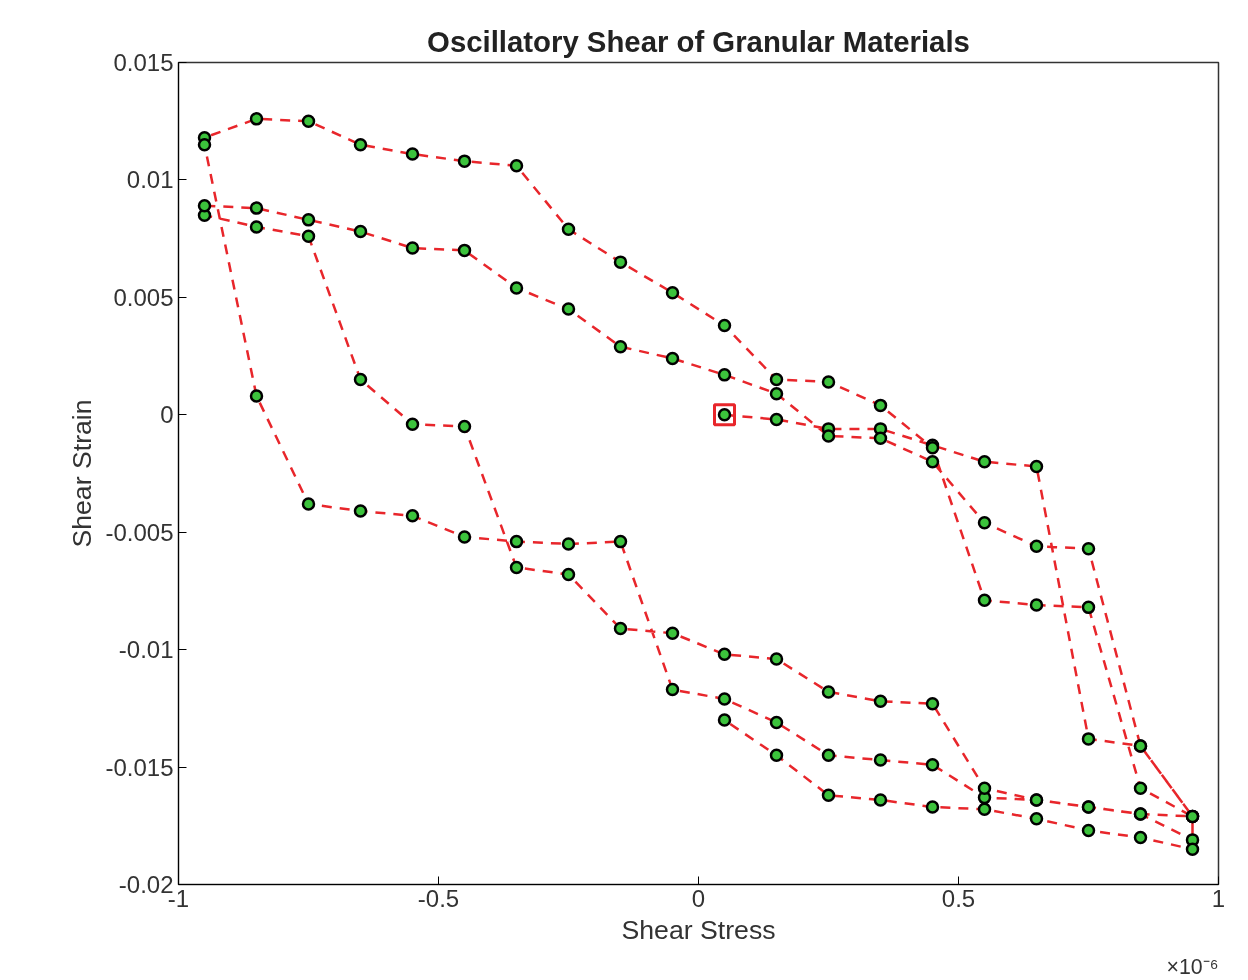 This screenshot has height=980, width=1248. What do you see at coordinates (143, 297) in the screenshot?
I see `y-tick-label: 0.005` at bounding box center [143, 297].